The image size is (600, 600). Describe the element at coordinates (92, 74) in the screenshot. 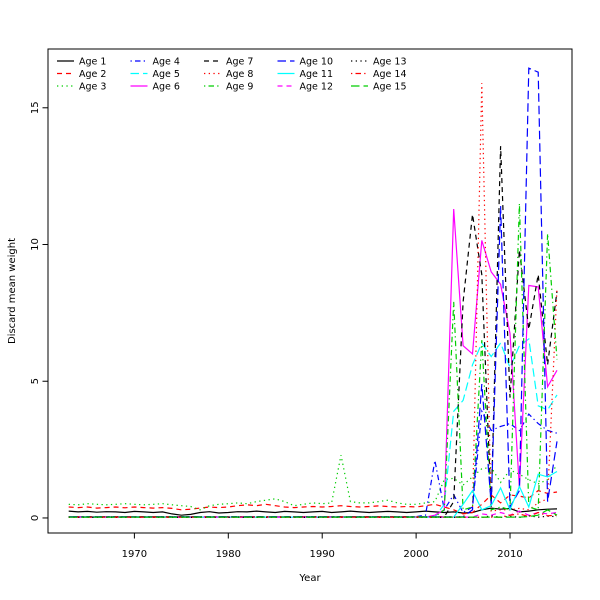

I see `legend-label: Age 2` at that location.